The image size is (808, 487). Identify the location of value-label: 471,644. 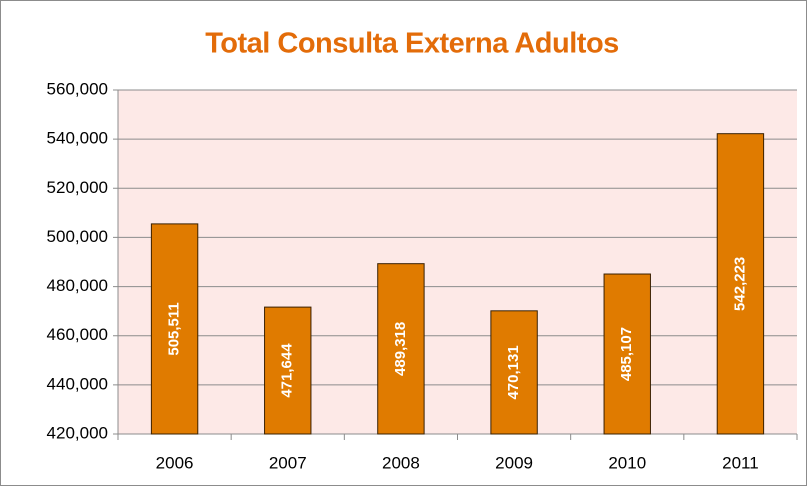
(287, 370).